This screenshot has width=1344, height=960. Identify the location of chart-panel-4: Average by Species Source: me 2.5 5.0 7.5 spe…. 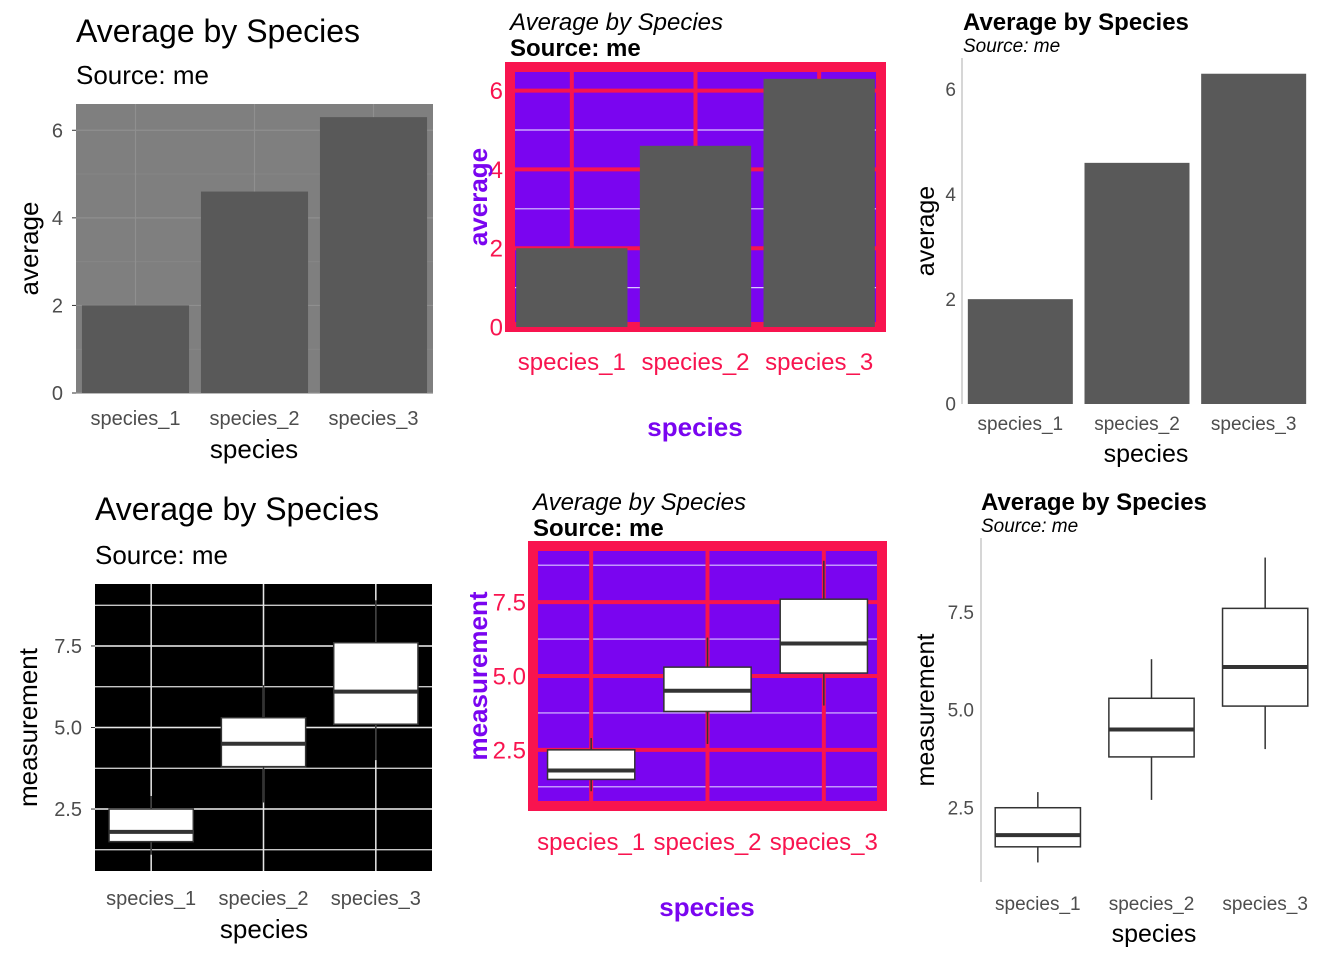
(222, 717).